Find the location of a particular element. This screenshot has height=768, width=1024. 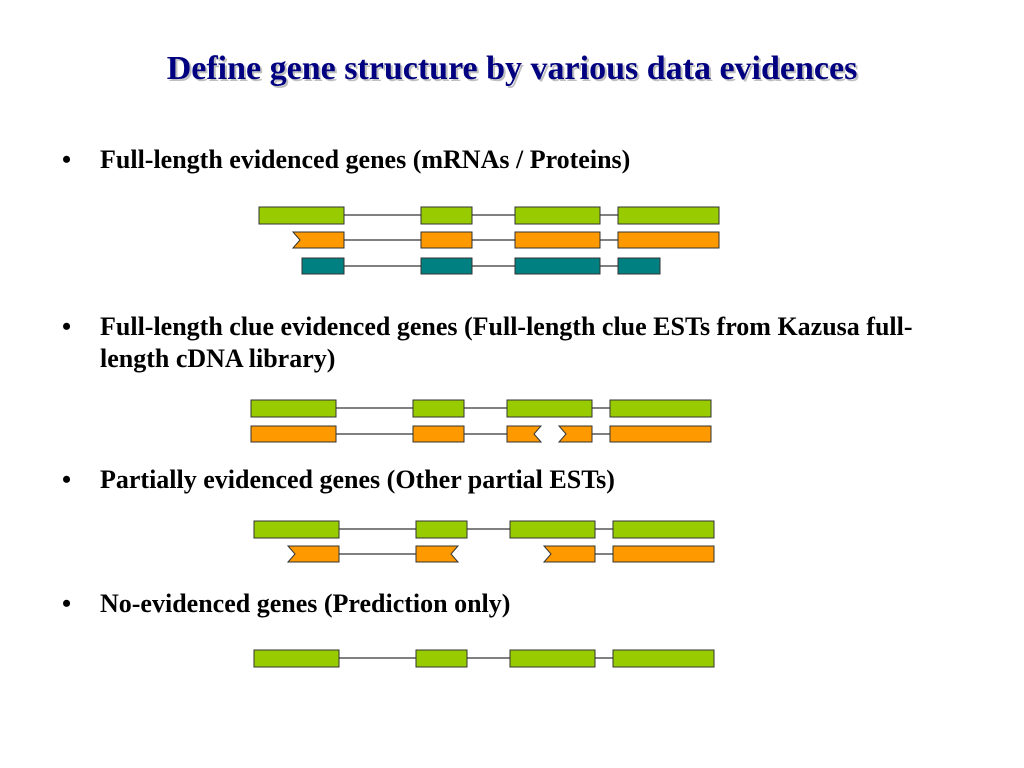

protein-evidence-track is located at coordinates (481, 266).